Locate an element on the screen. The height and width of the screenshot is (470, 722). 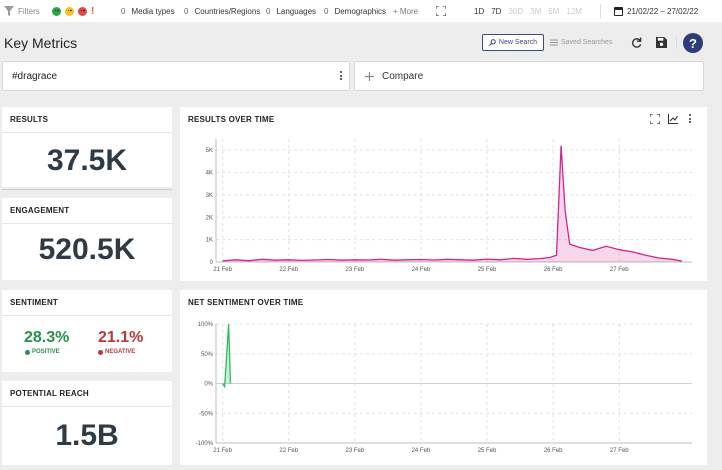
filters-label: Filters is located at coordinates (29, 11).